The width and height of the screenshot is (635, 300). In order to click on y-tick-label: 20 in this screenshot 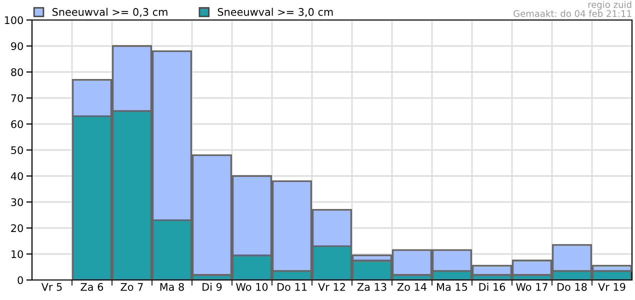, I will do `click(17, 228)`.